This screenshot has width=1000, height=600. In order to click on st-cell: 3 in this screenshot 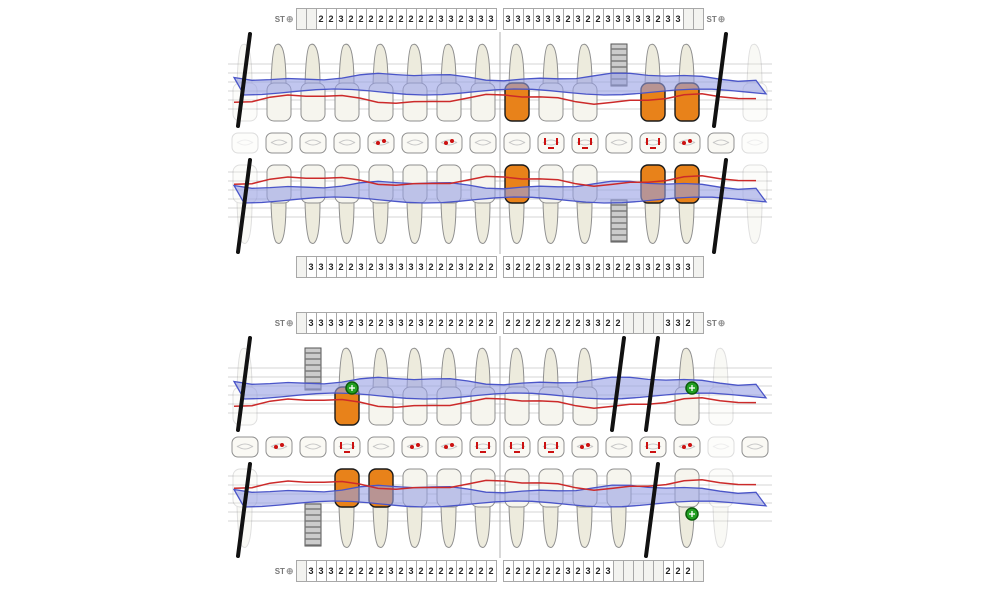, I will do `click(491, 19)`.